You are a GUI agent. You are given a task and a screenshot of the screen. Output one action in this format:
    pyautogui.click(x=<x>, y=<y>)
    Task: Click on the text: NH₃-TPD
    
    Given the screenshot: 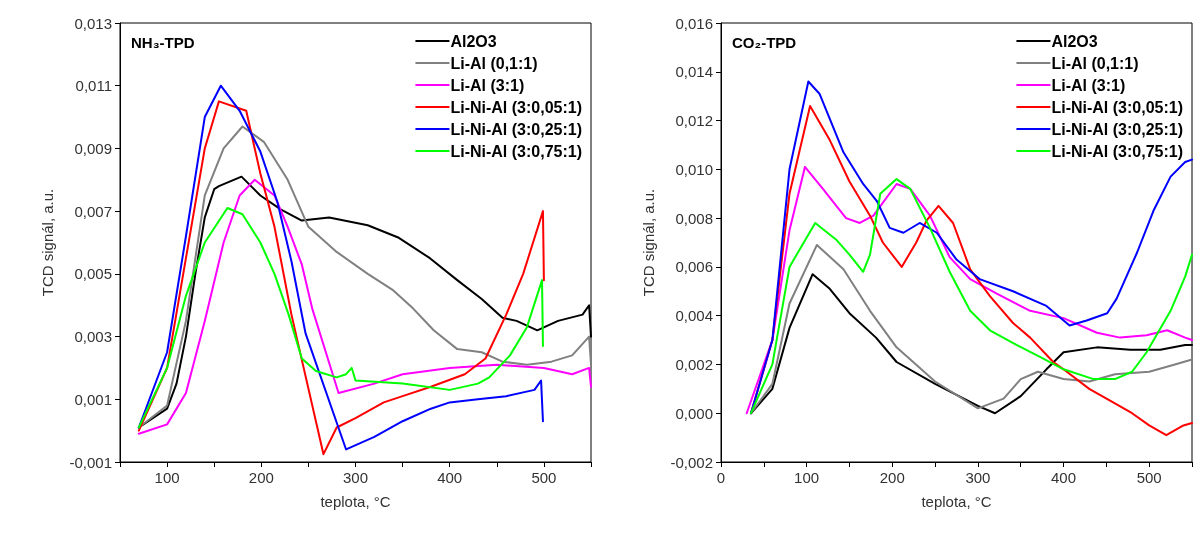 What is the action you would take?
    pyautogui.click(x=163, y=42)
    